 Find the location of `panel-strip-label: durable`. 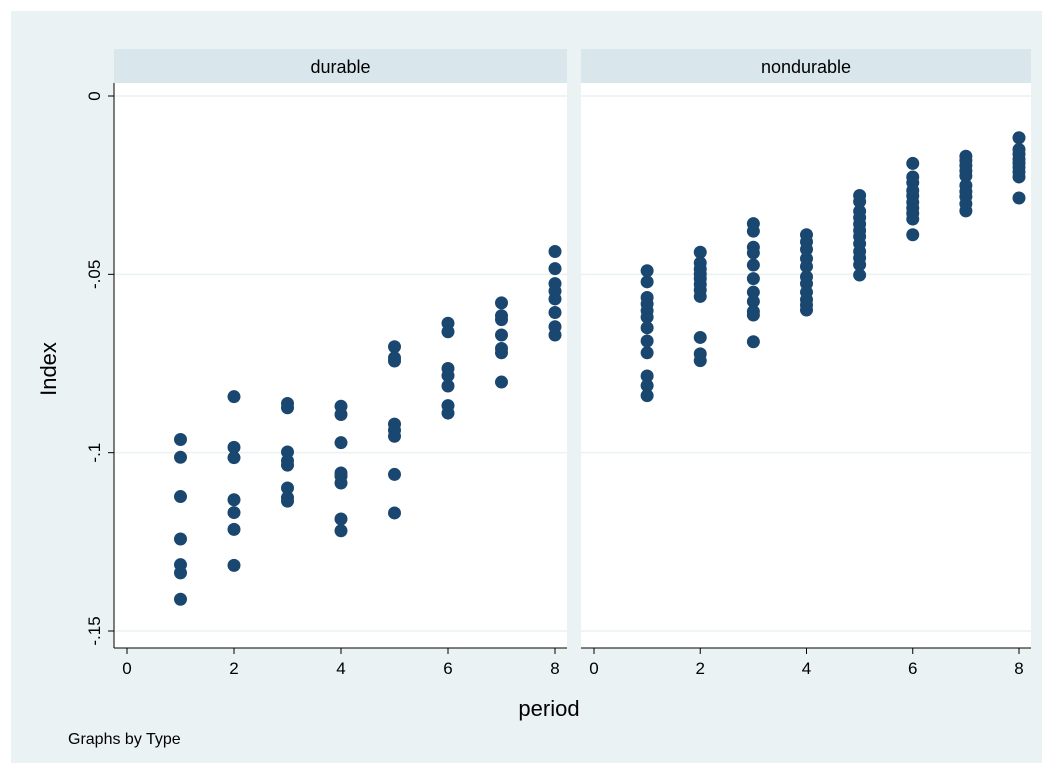

panel-strip-label: durable is located at coordinates (340, 67).